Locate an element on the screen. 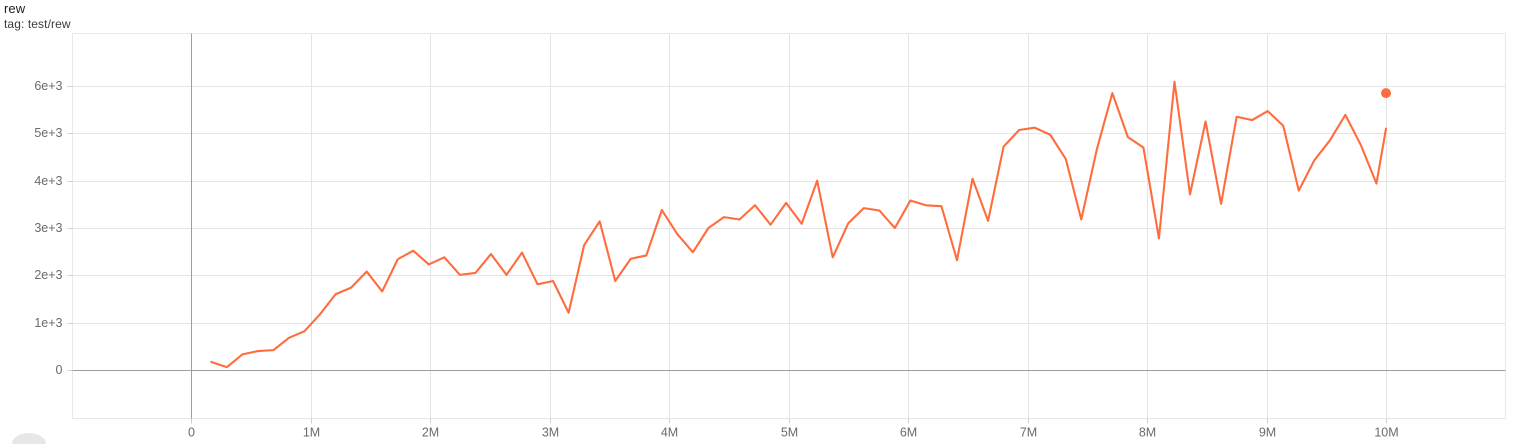 Image resolution: width=1517 pixels, height=444 pixels. y-tick-label: 2e+3 is located at coordinates (48, 275).